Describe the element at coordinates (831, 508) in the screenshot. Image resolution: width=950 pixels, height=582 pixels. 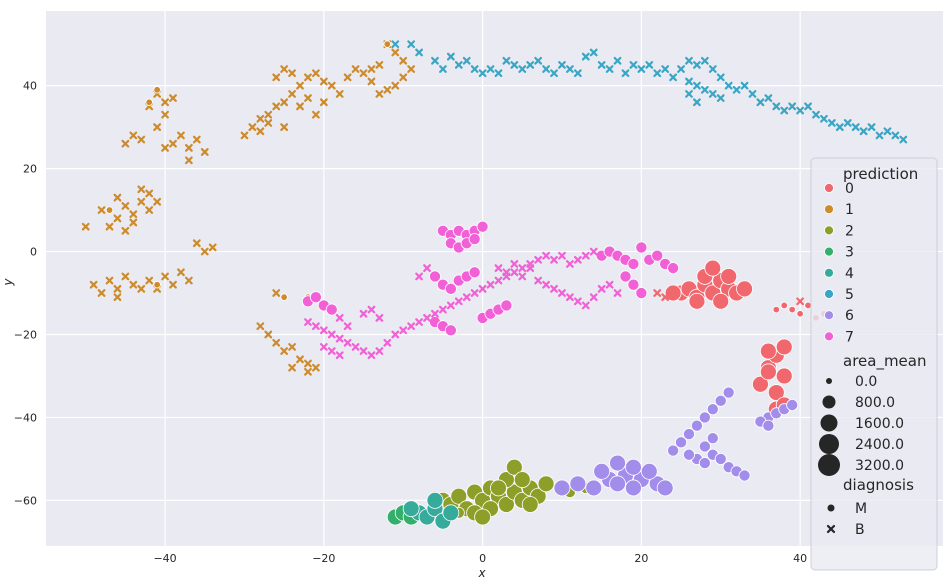
I see `legend-style-marker` at that location.